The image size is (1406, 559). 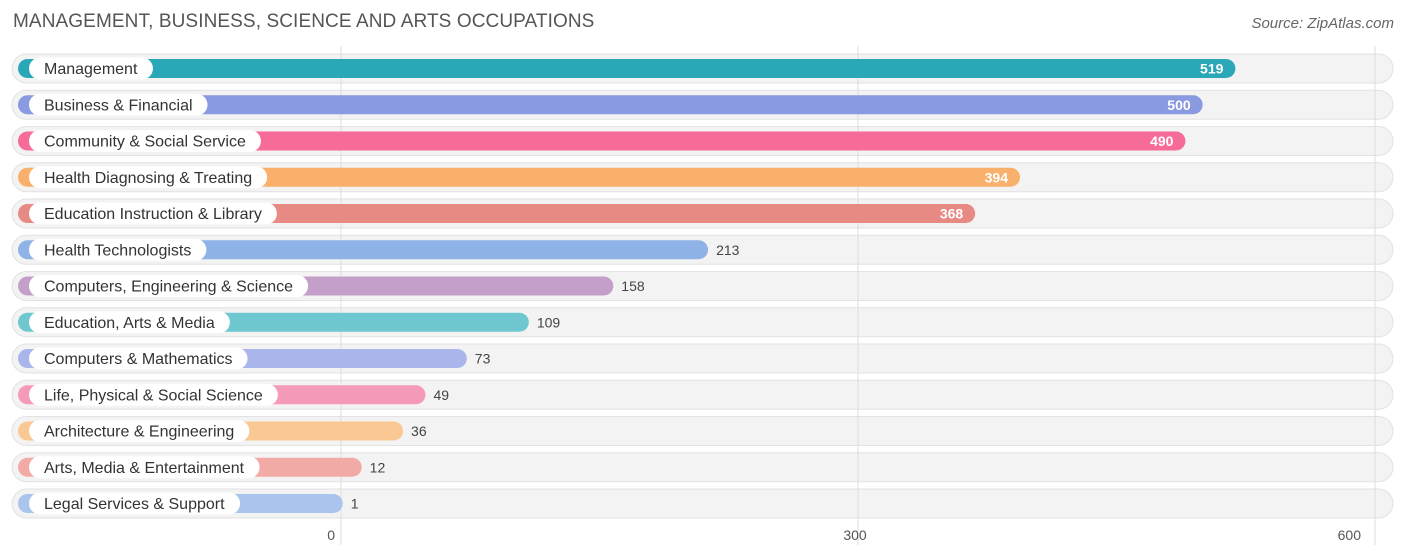 What do you see at coordinates (855, 535) in the screenshot?
I see `x-tick-label: 300` at bounding box center [855, 535].